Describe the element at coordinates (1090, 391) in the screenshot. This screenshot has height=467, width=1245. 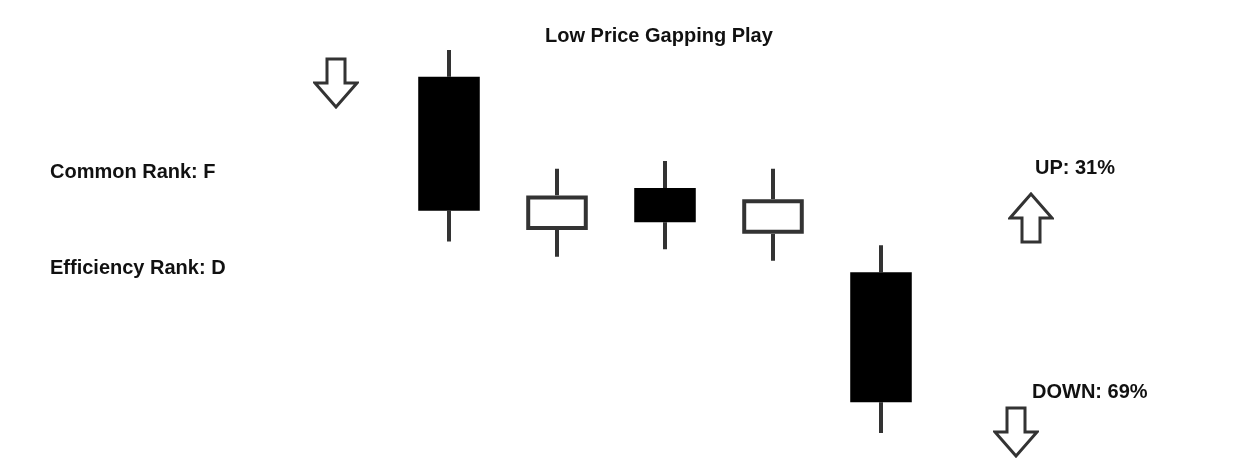
I see `text: DOWN: 69%` at that location.